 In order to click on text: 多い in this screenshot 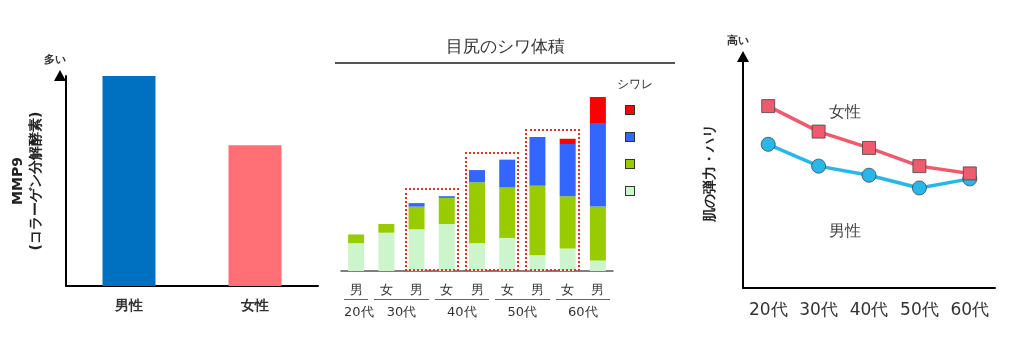, I will do `click(55, 59)`.